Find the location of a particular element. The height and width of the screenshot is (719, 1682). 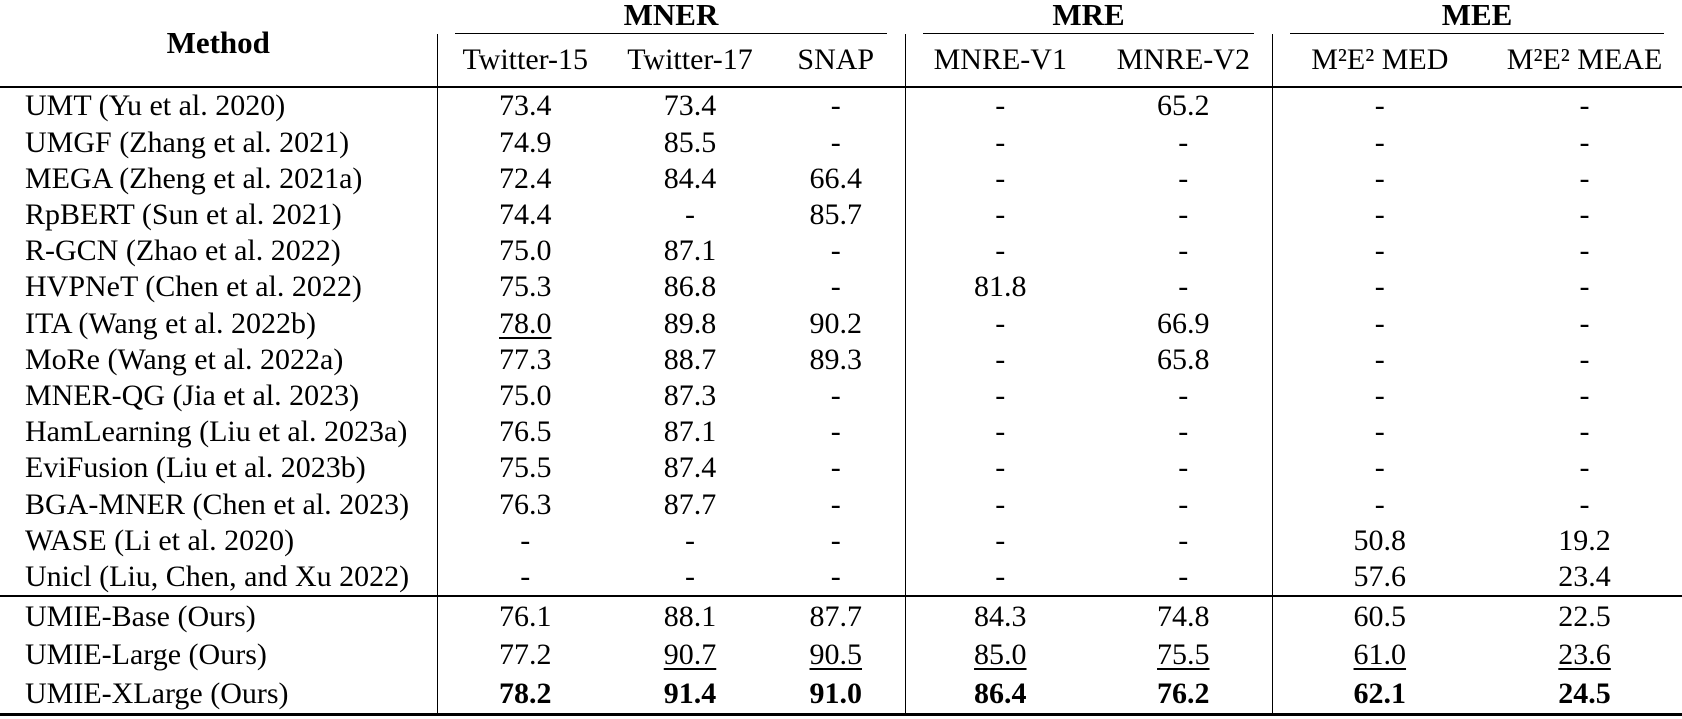

table-row: MNER-QG (Jia et al. 2023) 75.0 87.3 - - - - - is located at coordinates (841, 395).